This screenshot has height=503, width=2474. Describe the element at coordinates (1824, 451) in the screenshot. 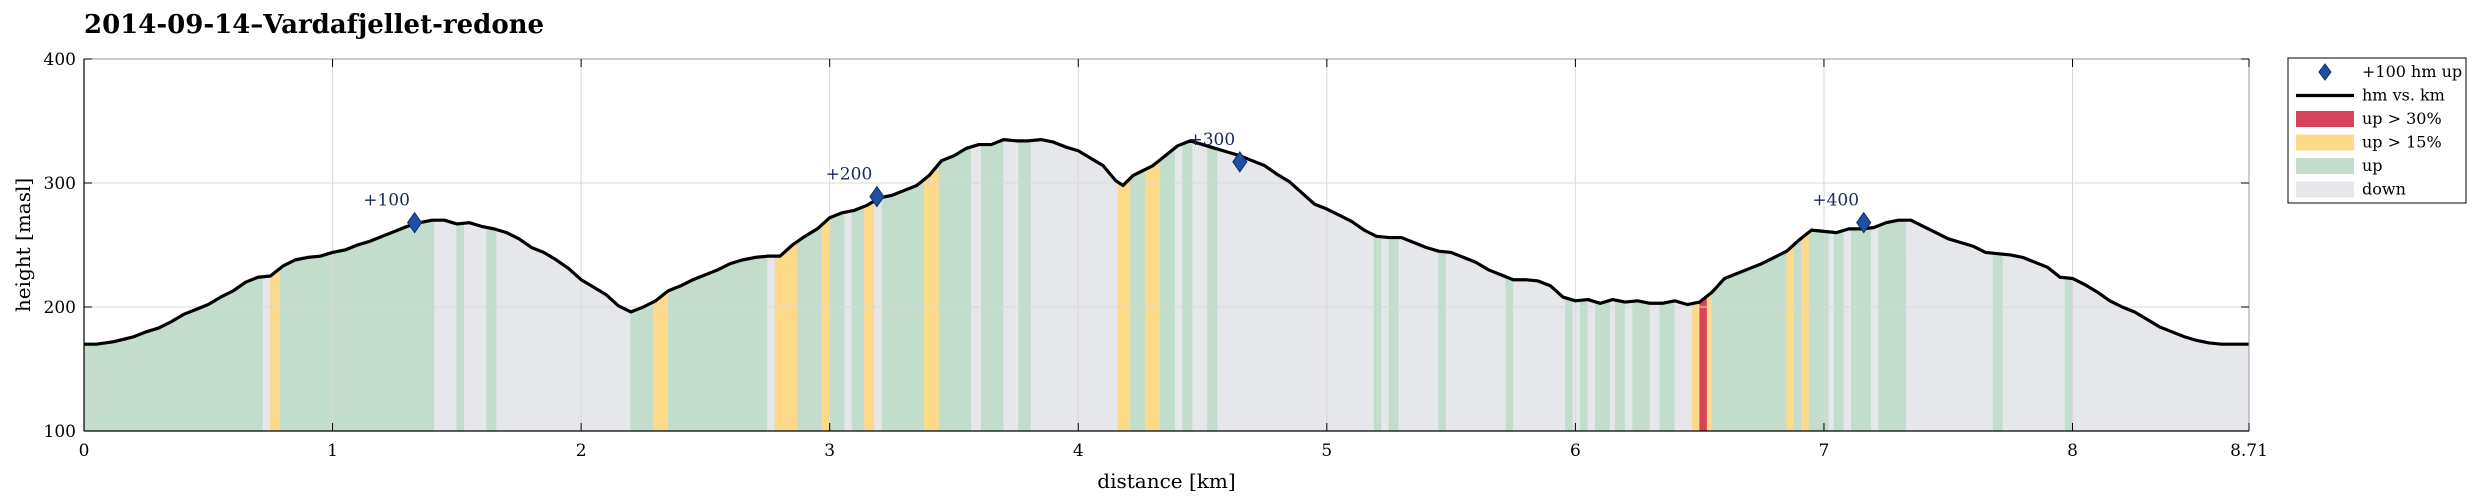

I see `x-tick-label: 7` at that location.